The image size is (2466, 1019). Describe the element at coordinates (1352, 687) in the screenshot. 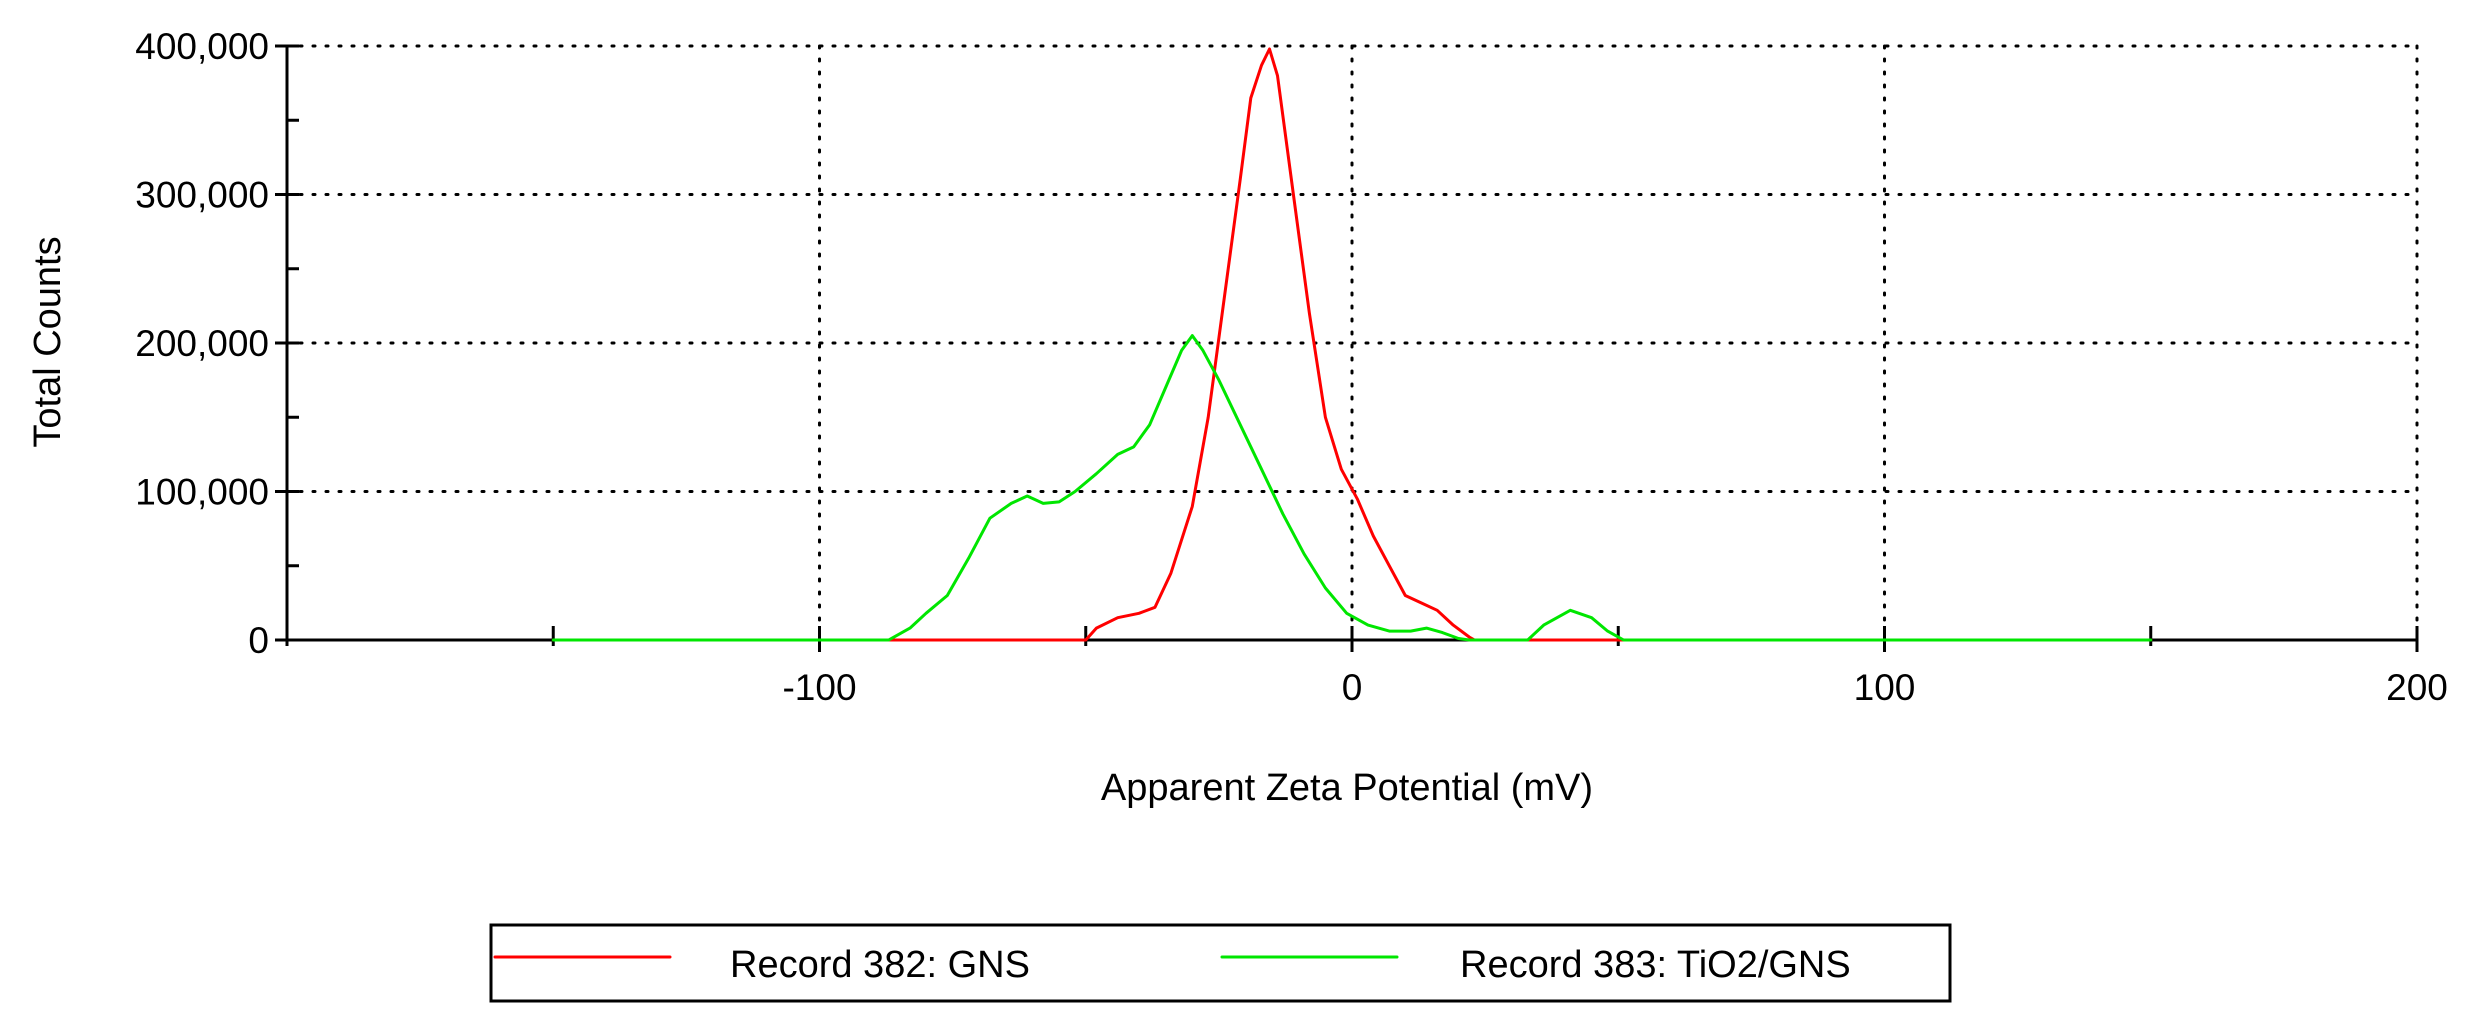

I see `x-tick-label: 0` at that location.